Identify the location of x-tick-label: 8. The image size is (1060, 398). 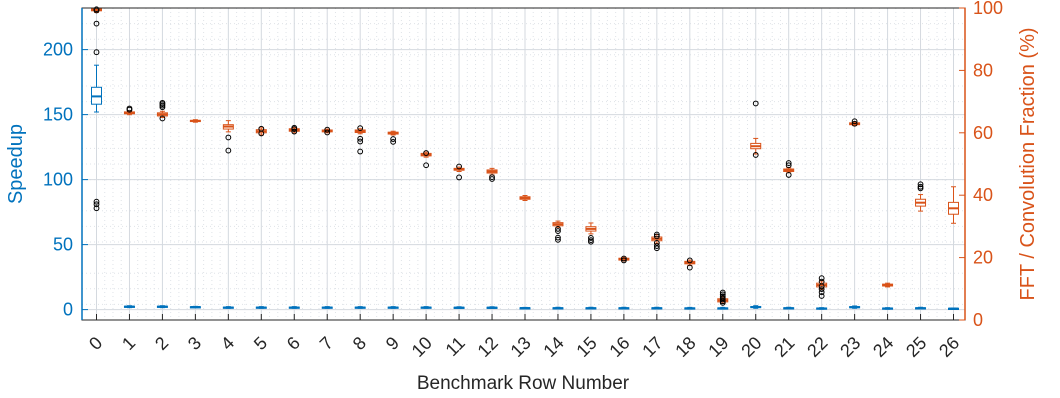
(359, 343).